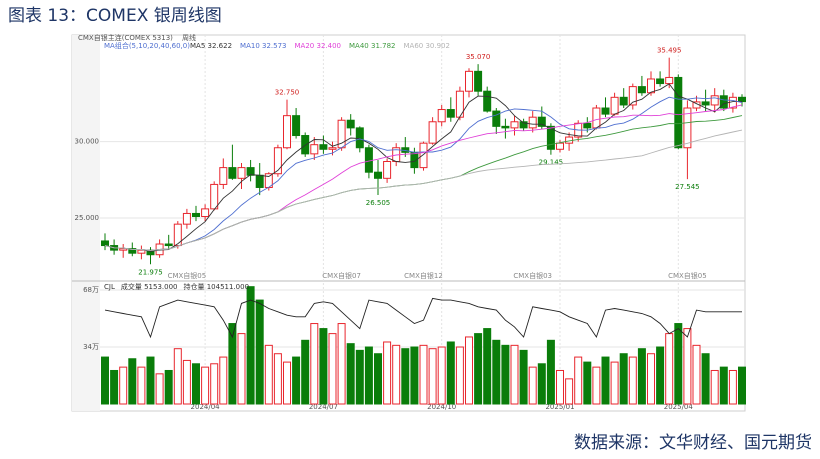  What do you see at coordinates (86, 223) in the screenshot?
I see `axis-strip` at bounding box center [86, 223].